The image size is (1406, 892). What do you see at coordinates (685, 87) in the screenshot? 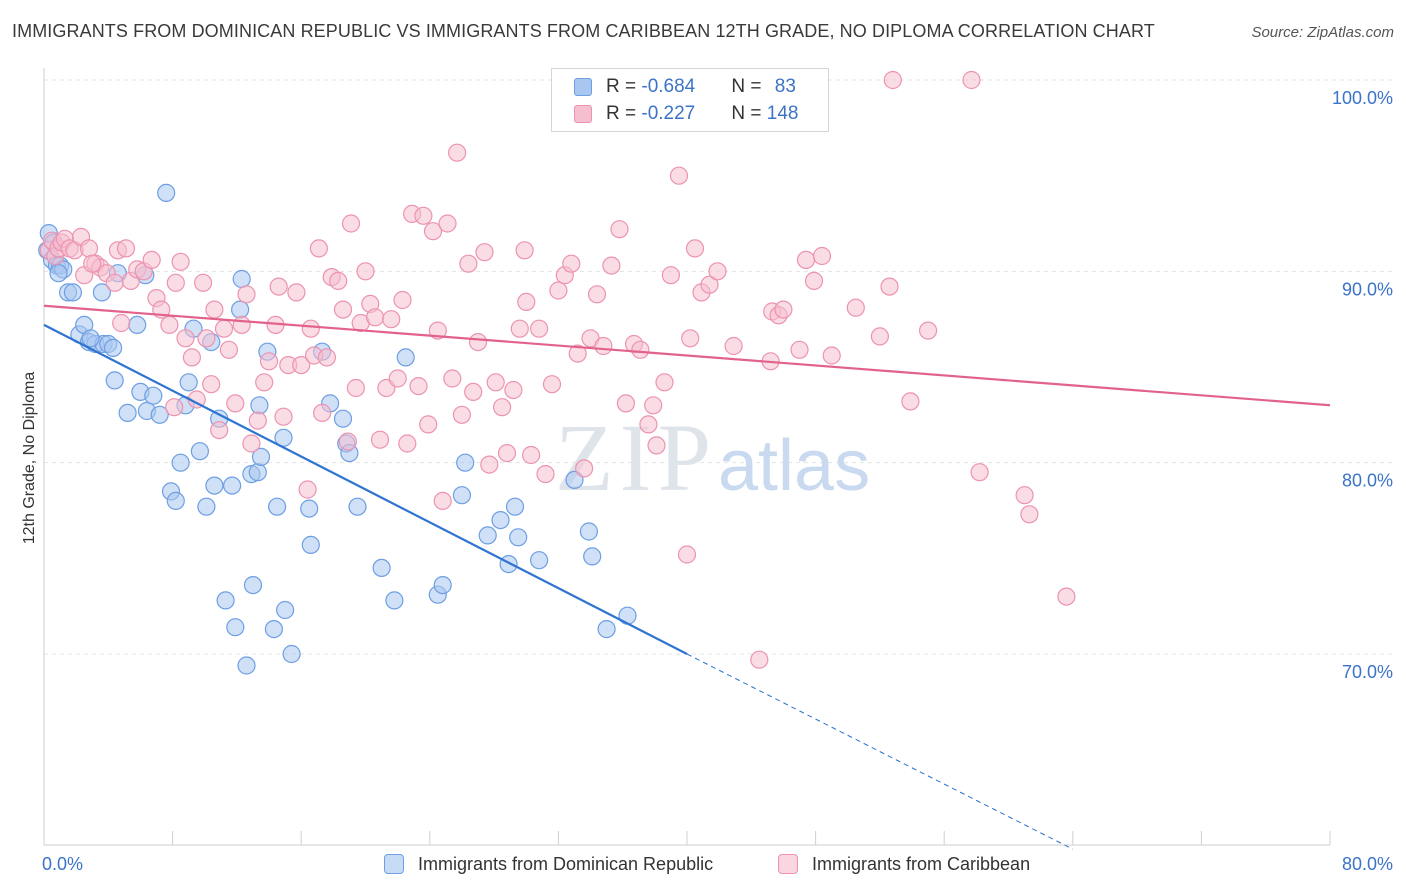
I see `legend-row-dominican: R = -0.684 N = 83` at bounding box center [685, 87].